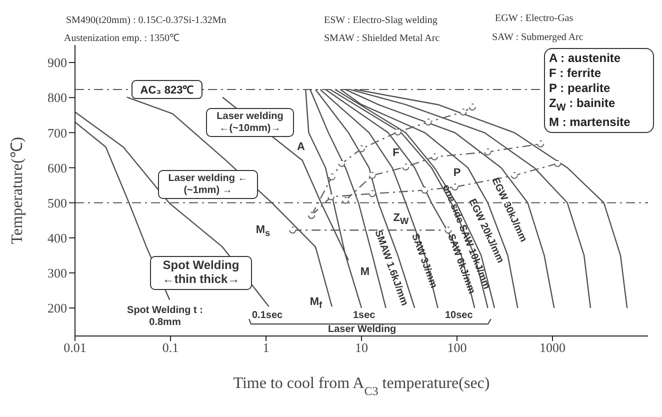 The width and height of the screenshot is (662, 417). Describe the element at coordinates (585, 58) in the screenshot. I see `annotation: A : austenite` at that location.